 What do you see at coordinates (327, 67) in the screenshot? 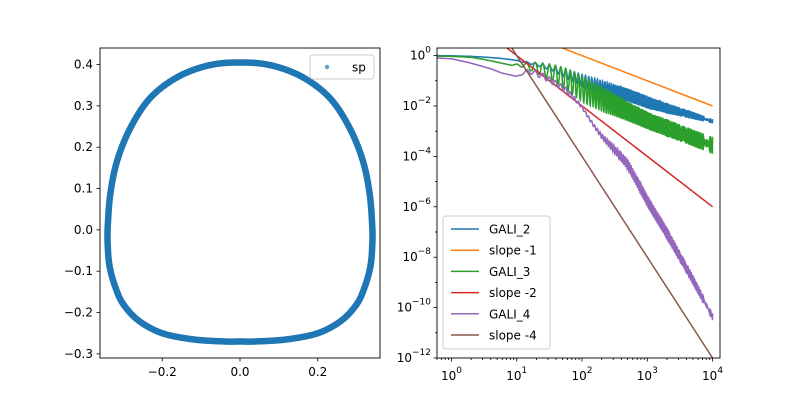
I see `legend-marker-sp` at bounding box center [327, 67].